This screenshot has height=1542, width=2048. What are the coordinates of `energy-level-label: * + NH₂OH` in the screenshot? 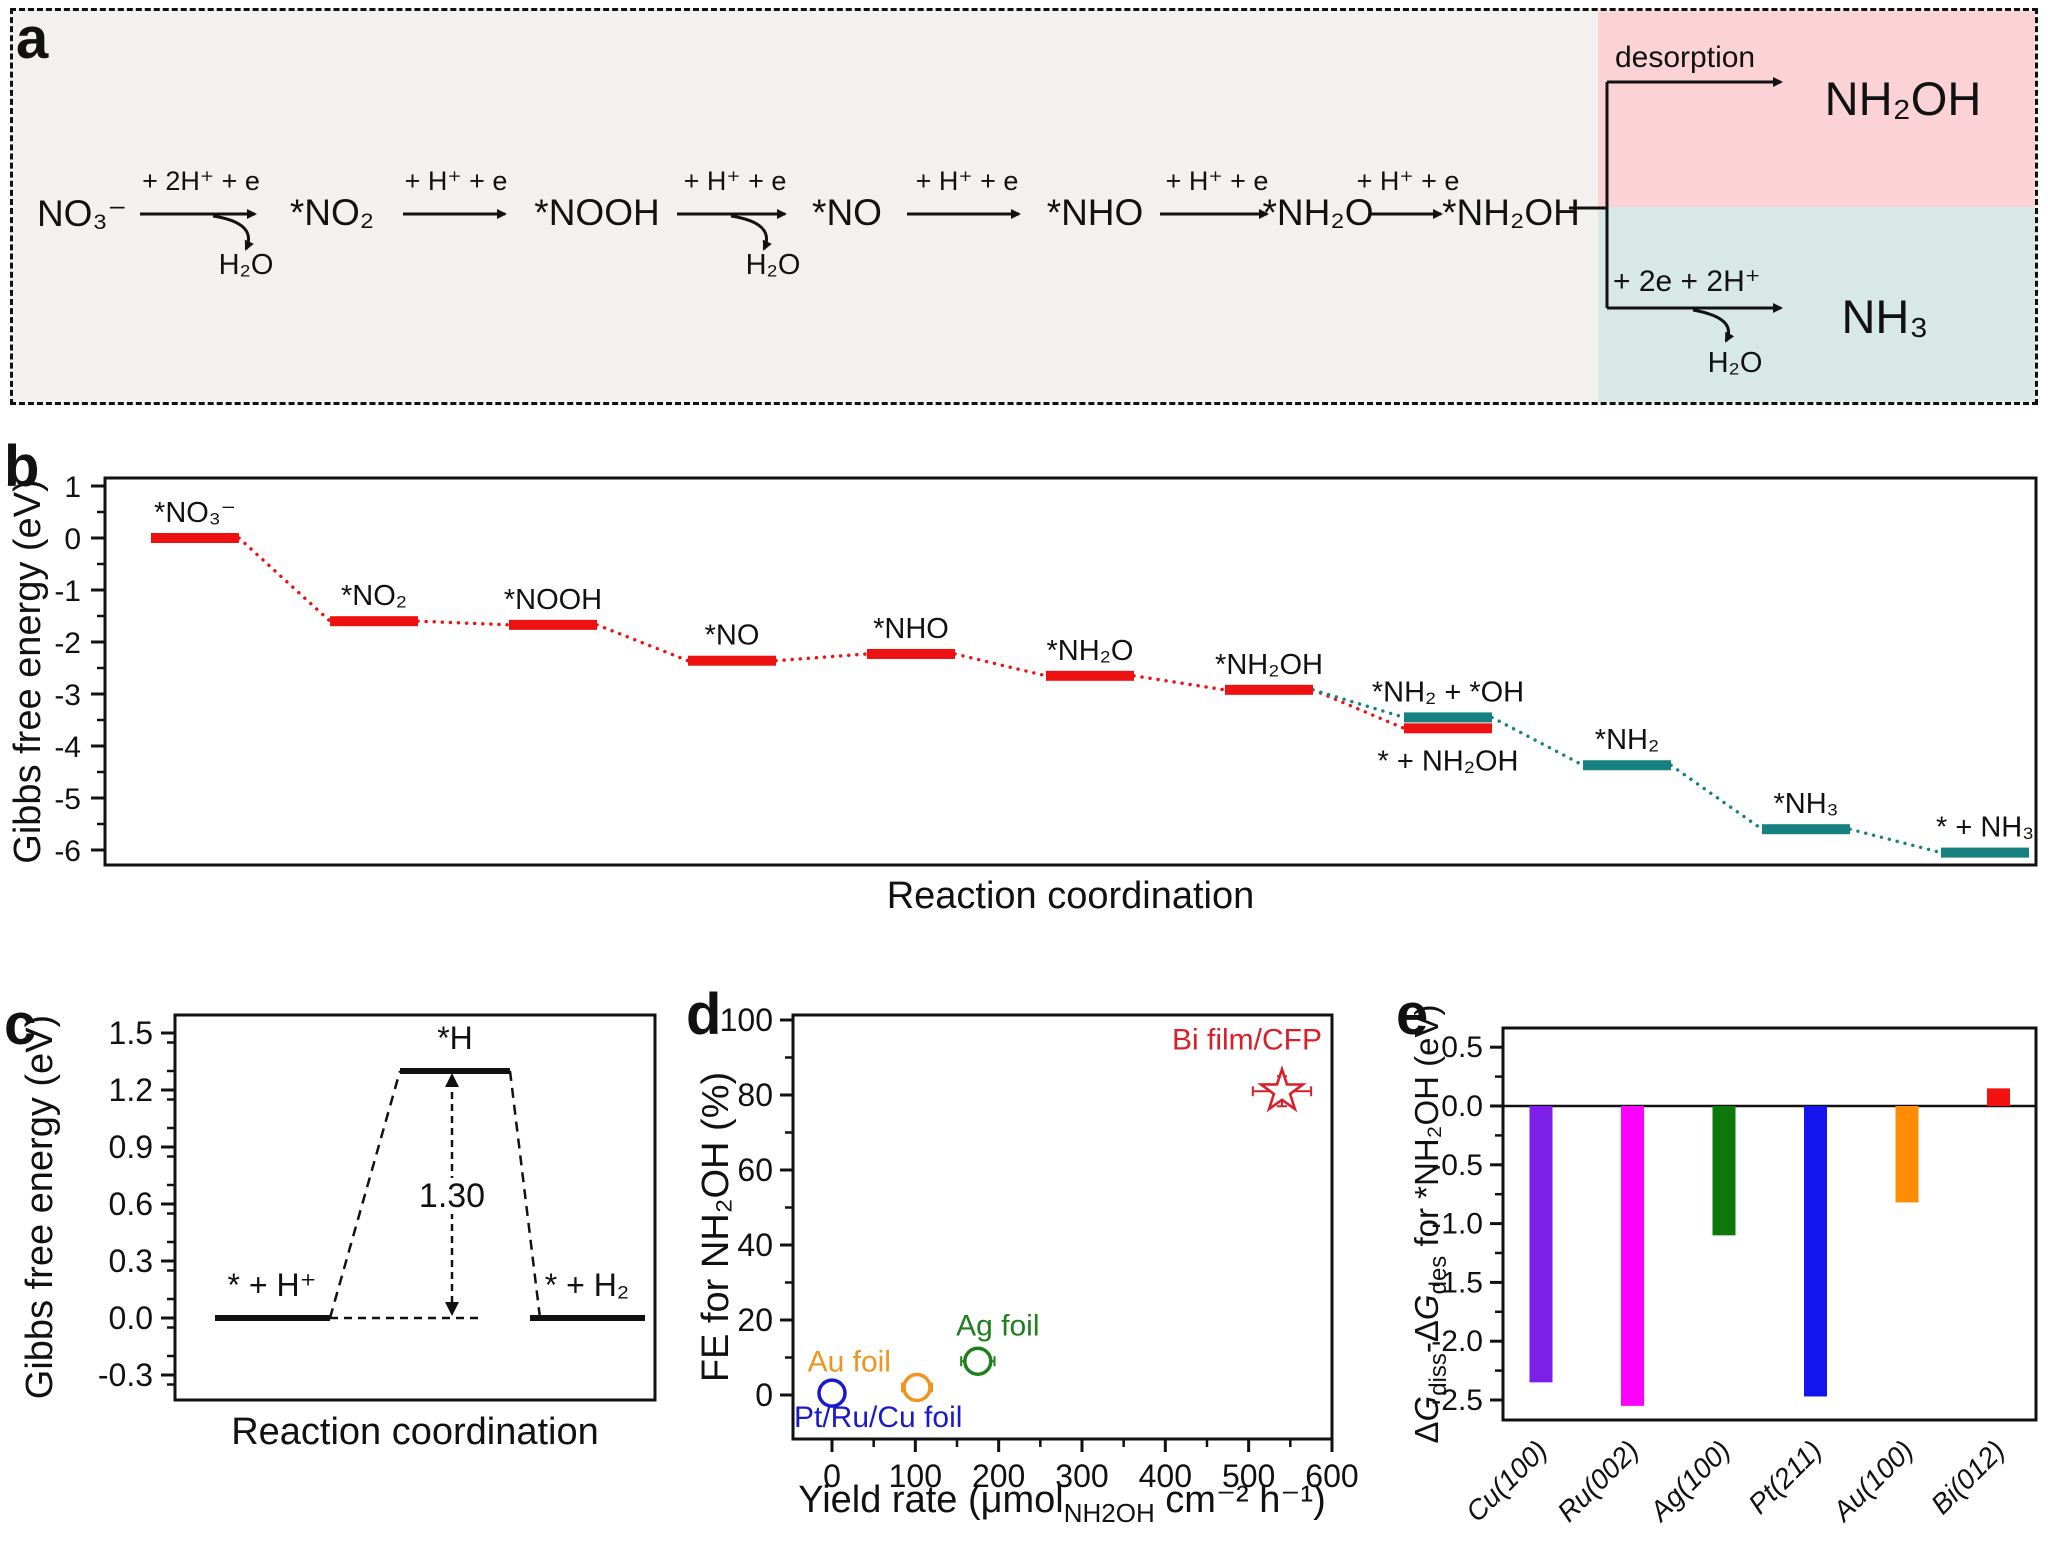 It's located at (1448, 761).